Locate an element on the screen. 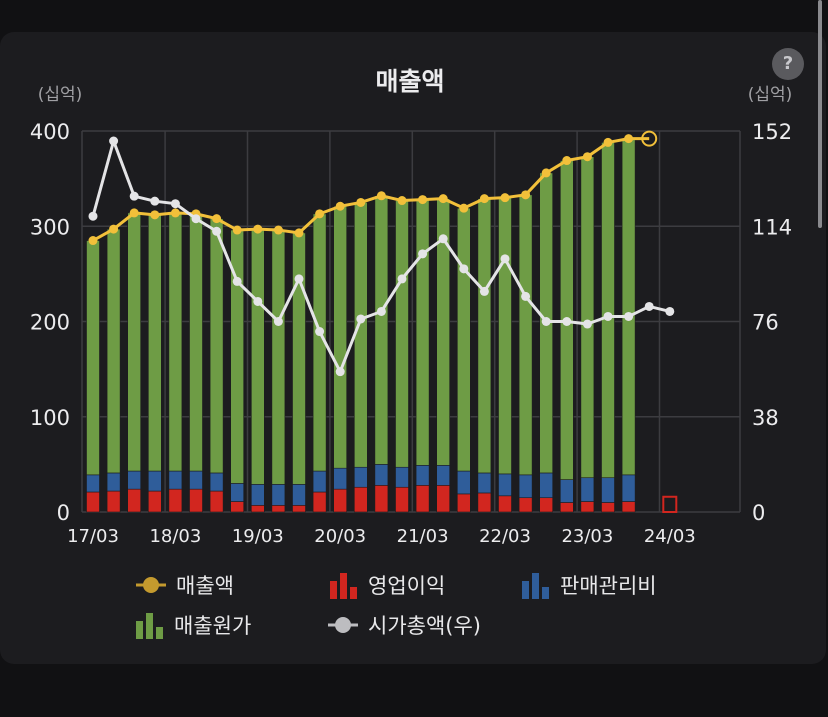 The height and width of the screenshot is (717, 828). y-right-tick-label: 76 is located at coordinates (765, 323).